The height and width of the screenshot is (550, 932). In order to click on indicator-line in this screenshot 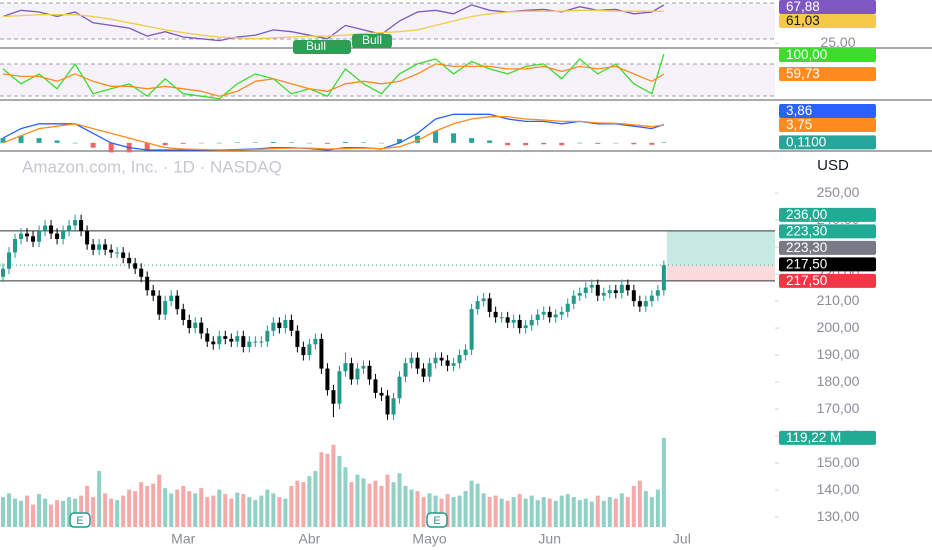, I will do `click(333, 132)`.